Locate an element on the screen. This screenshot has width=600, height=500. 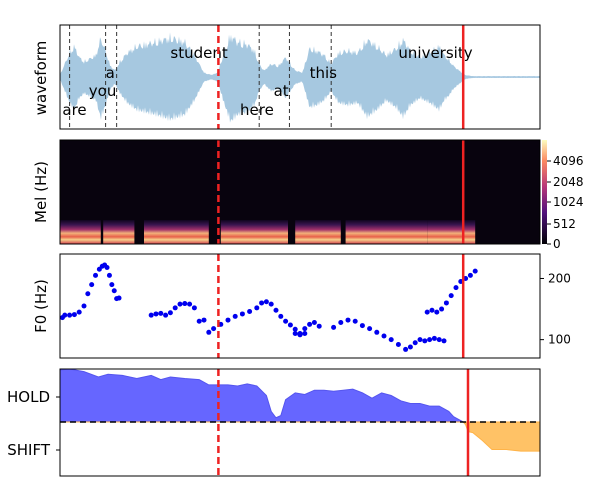
mel-ytick-label-4: 4096 is located at coordinates (568, 161).